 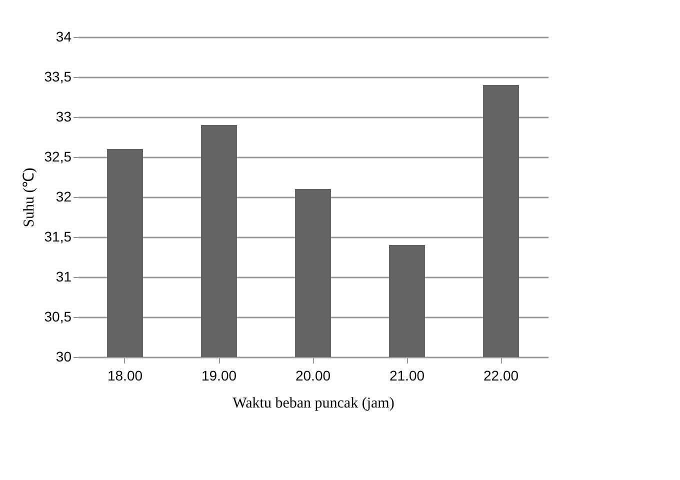 I want to click on y-tick-label: 32,5, so click(x=58, y=156).